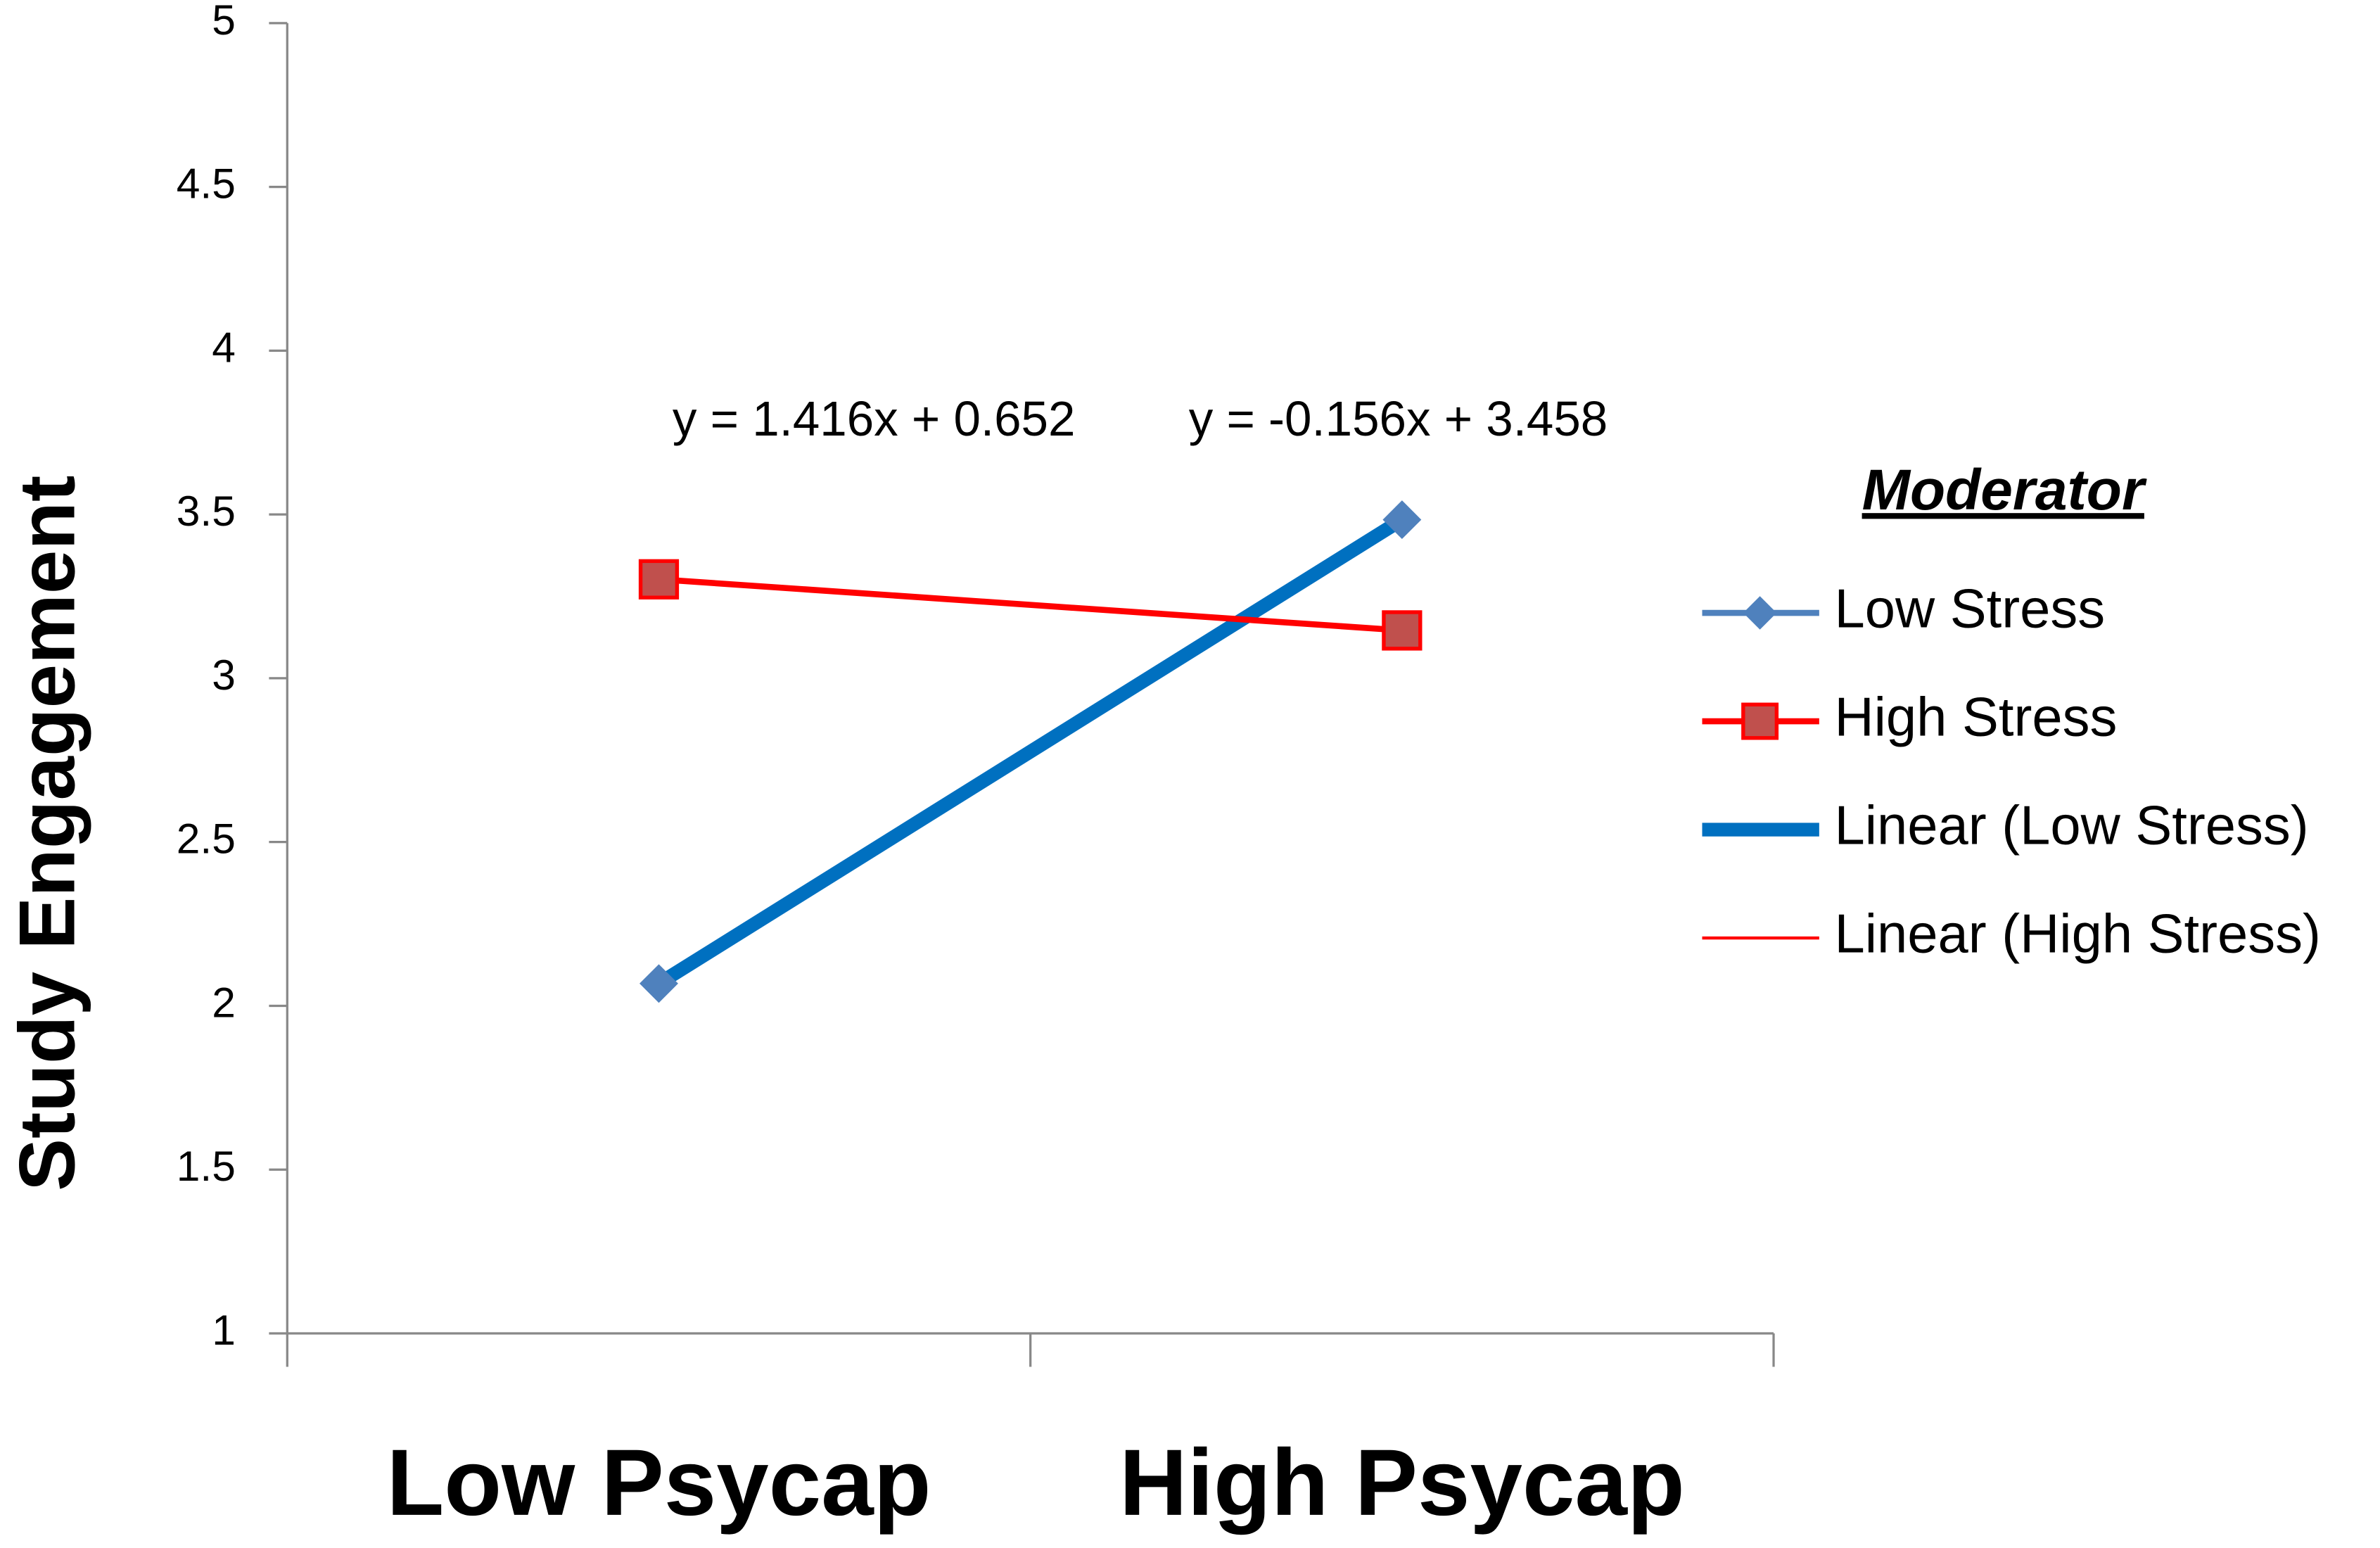  I want to click on x-tick-label: High Psycap, so click(1402, 1482).